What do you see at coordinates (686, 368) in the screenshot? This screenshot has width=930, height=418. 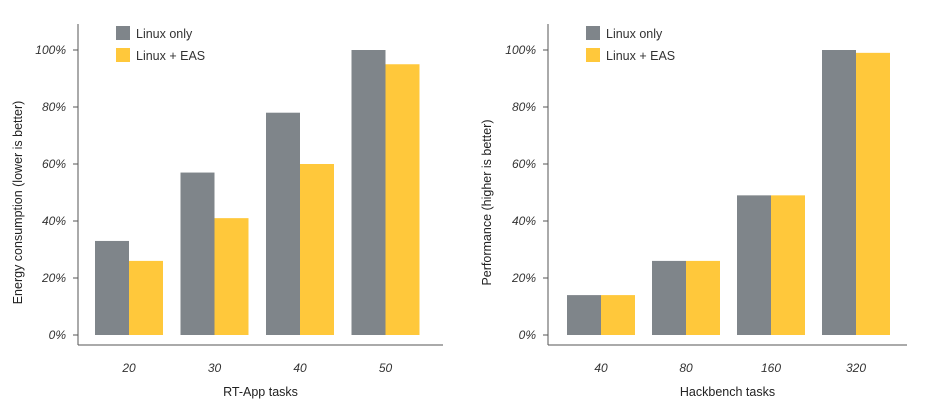 I see `x-tick-label: 80` at bounding box center [686, 368].